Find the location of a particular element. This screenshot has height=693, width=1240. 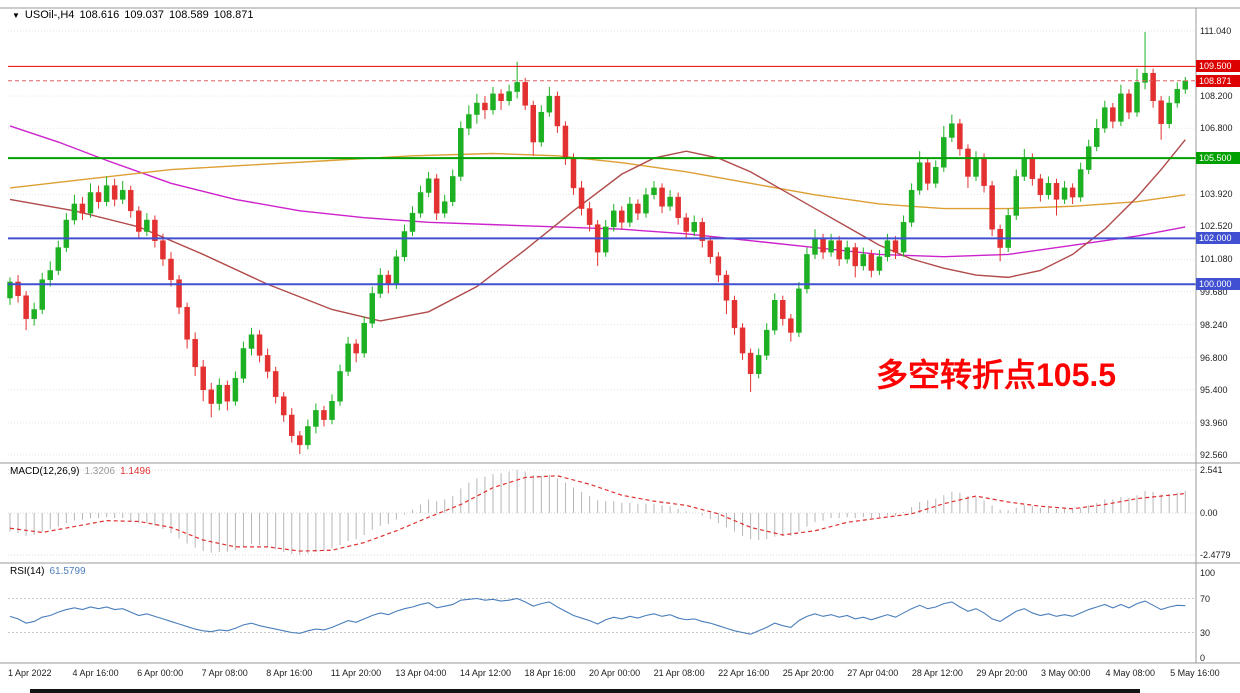

price-axis-label: 95.400 is located at coordinates (1214, 389).